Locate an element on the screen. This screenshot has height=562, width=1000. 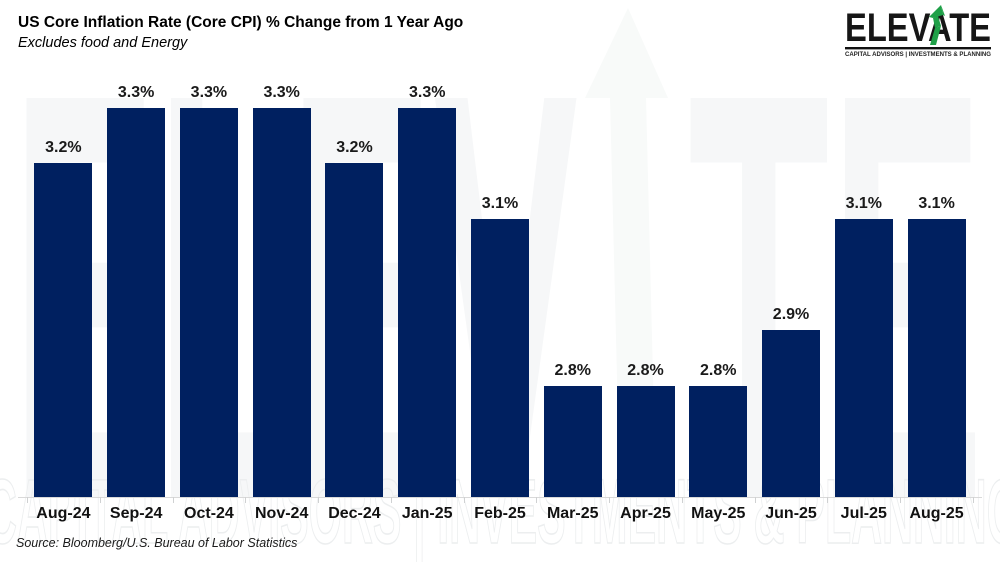
logo-brand-text: ELEVATE is located at coordinates (918, 28).